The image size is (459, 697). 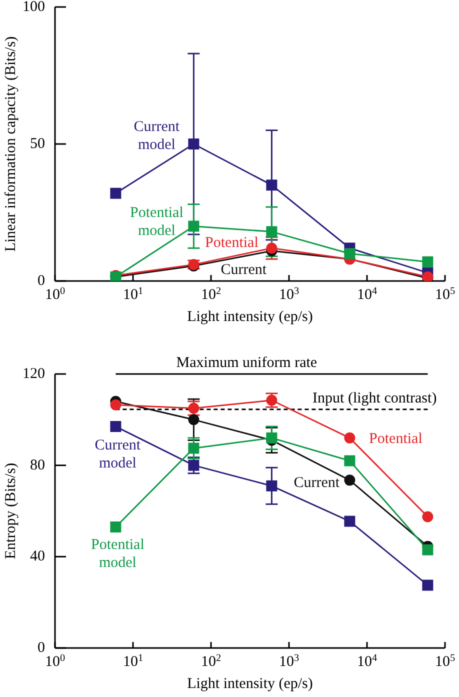 I want to click on y-tick-label: 50, so click(x=37, y=144).